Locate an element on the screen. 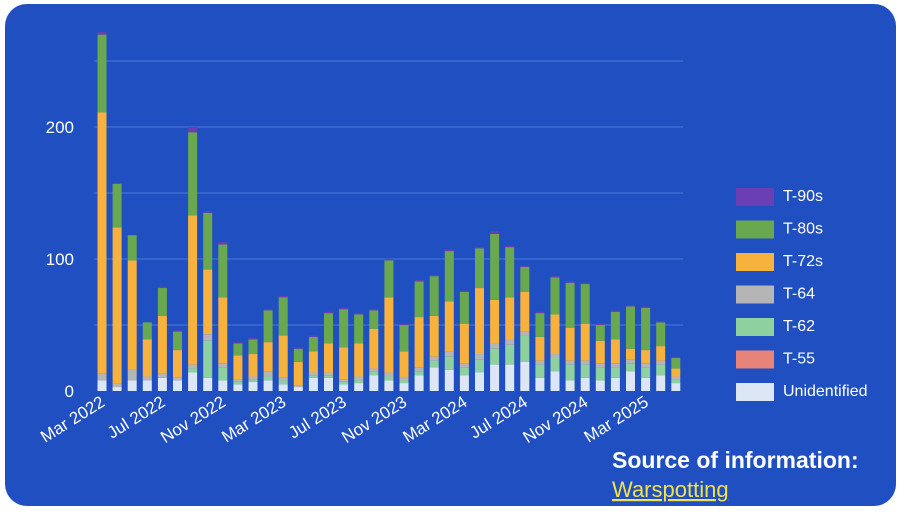 The image size is (900, 515). legend-label: T-62 is located at coordinates (799, 326).